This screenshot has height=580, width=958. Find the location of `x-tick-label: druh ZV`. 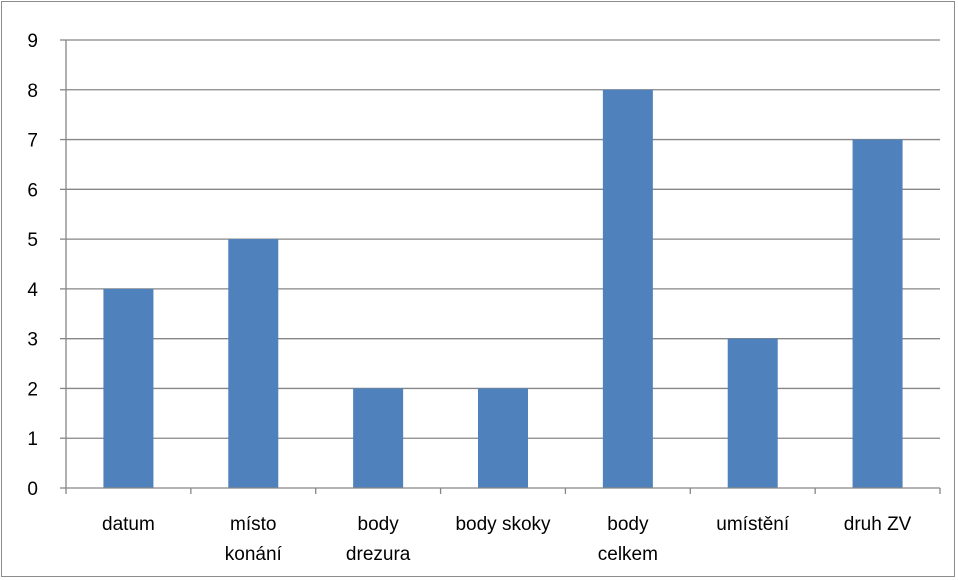

x-tick-label: druh ZV is located at coordinates (878, 524).